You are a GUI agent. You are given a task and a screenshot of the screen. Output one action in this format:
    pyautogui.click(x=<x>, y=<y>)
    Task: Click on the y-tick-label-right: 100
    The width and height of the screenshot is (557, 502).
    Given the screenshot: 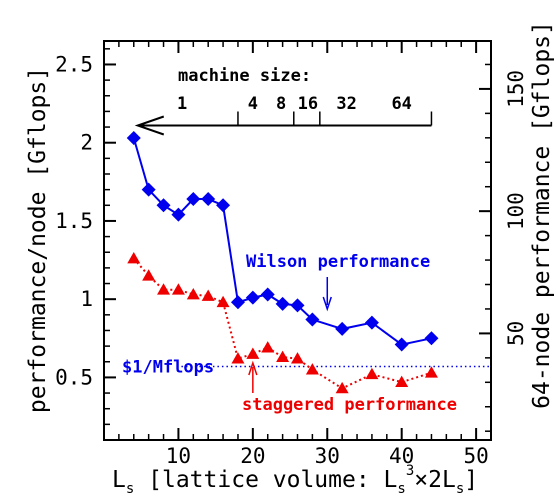 What is the action you would take?
    pyautogui.click(x=516, y=211)
    